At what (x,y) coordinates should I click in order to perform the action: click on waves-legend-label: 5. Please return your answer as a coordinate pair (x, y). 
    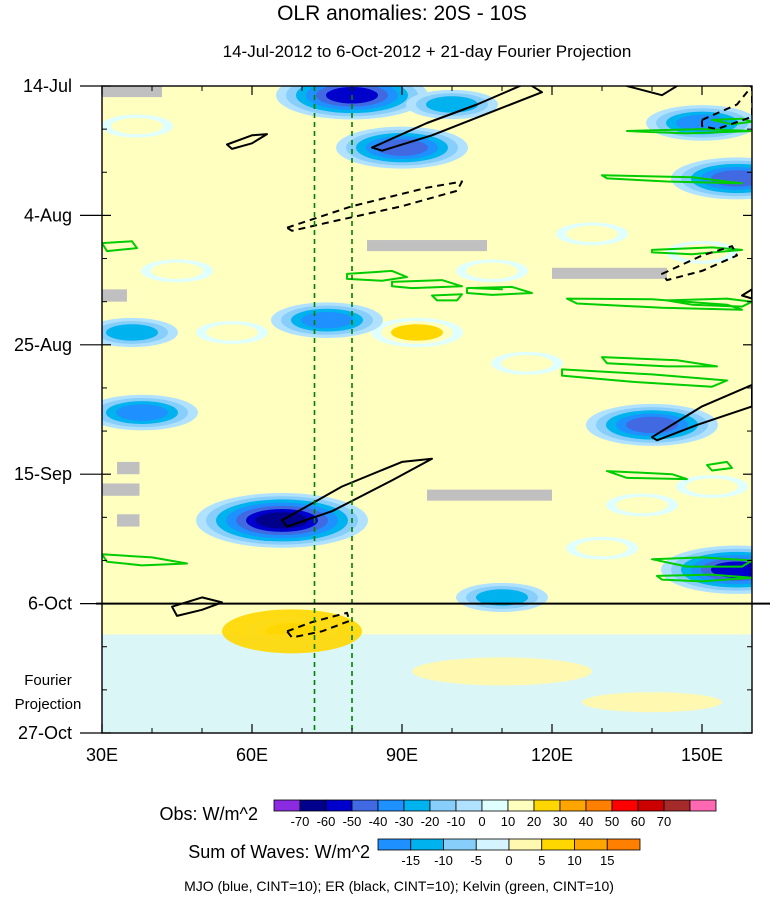
    Looking at the image, I should click on (541, 860).